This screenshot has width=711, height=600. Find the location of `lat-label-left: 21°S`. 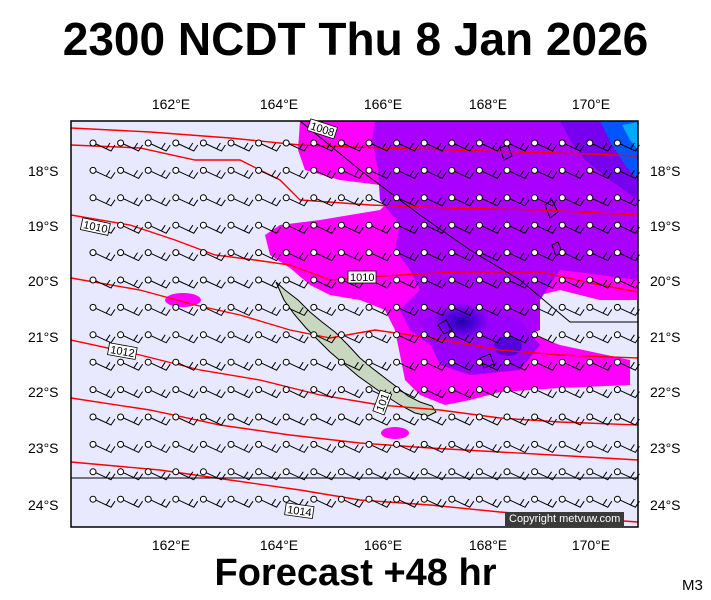

lat-label-left: 21°S is located at coordinates (43, 337).